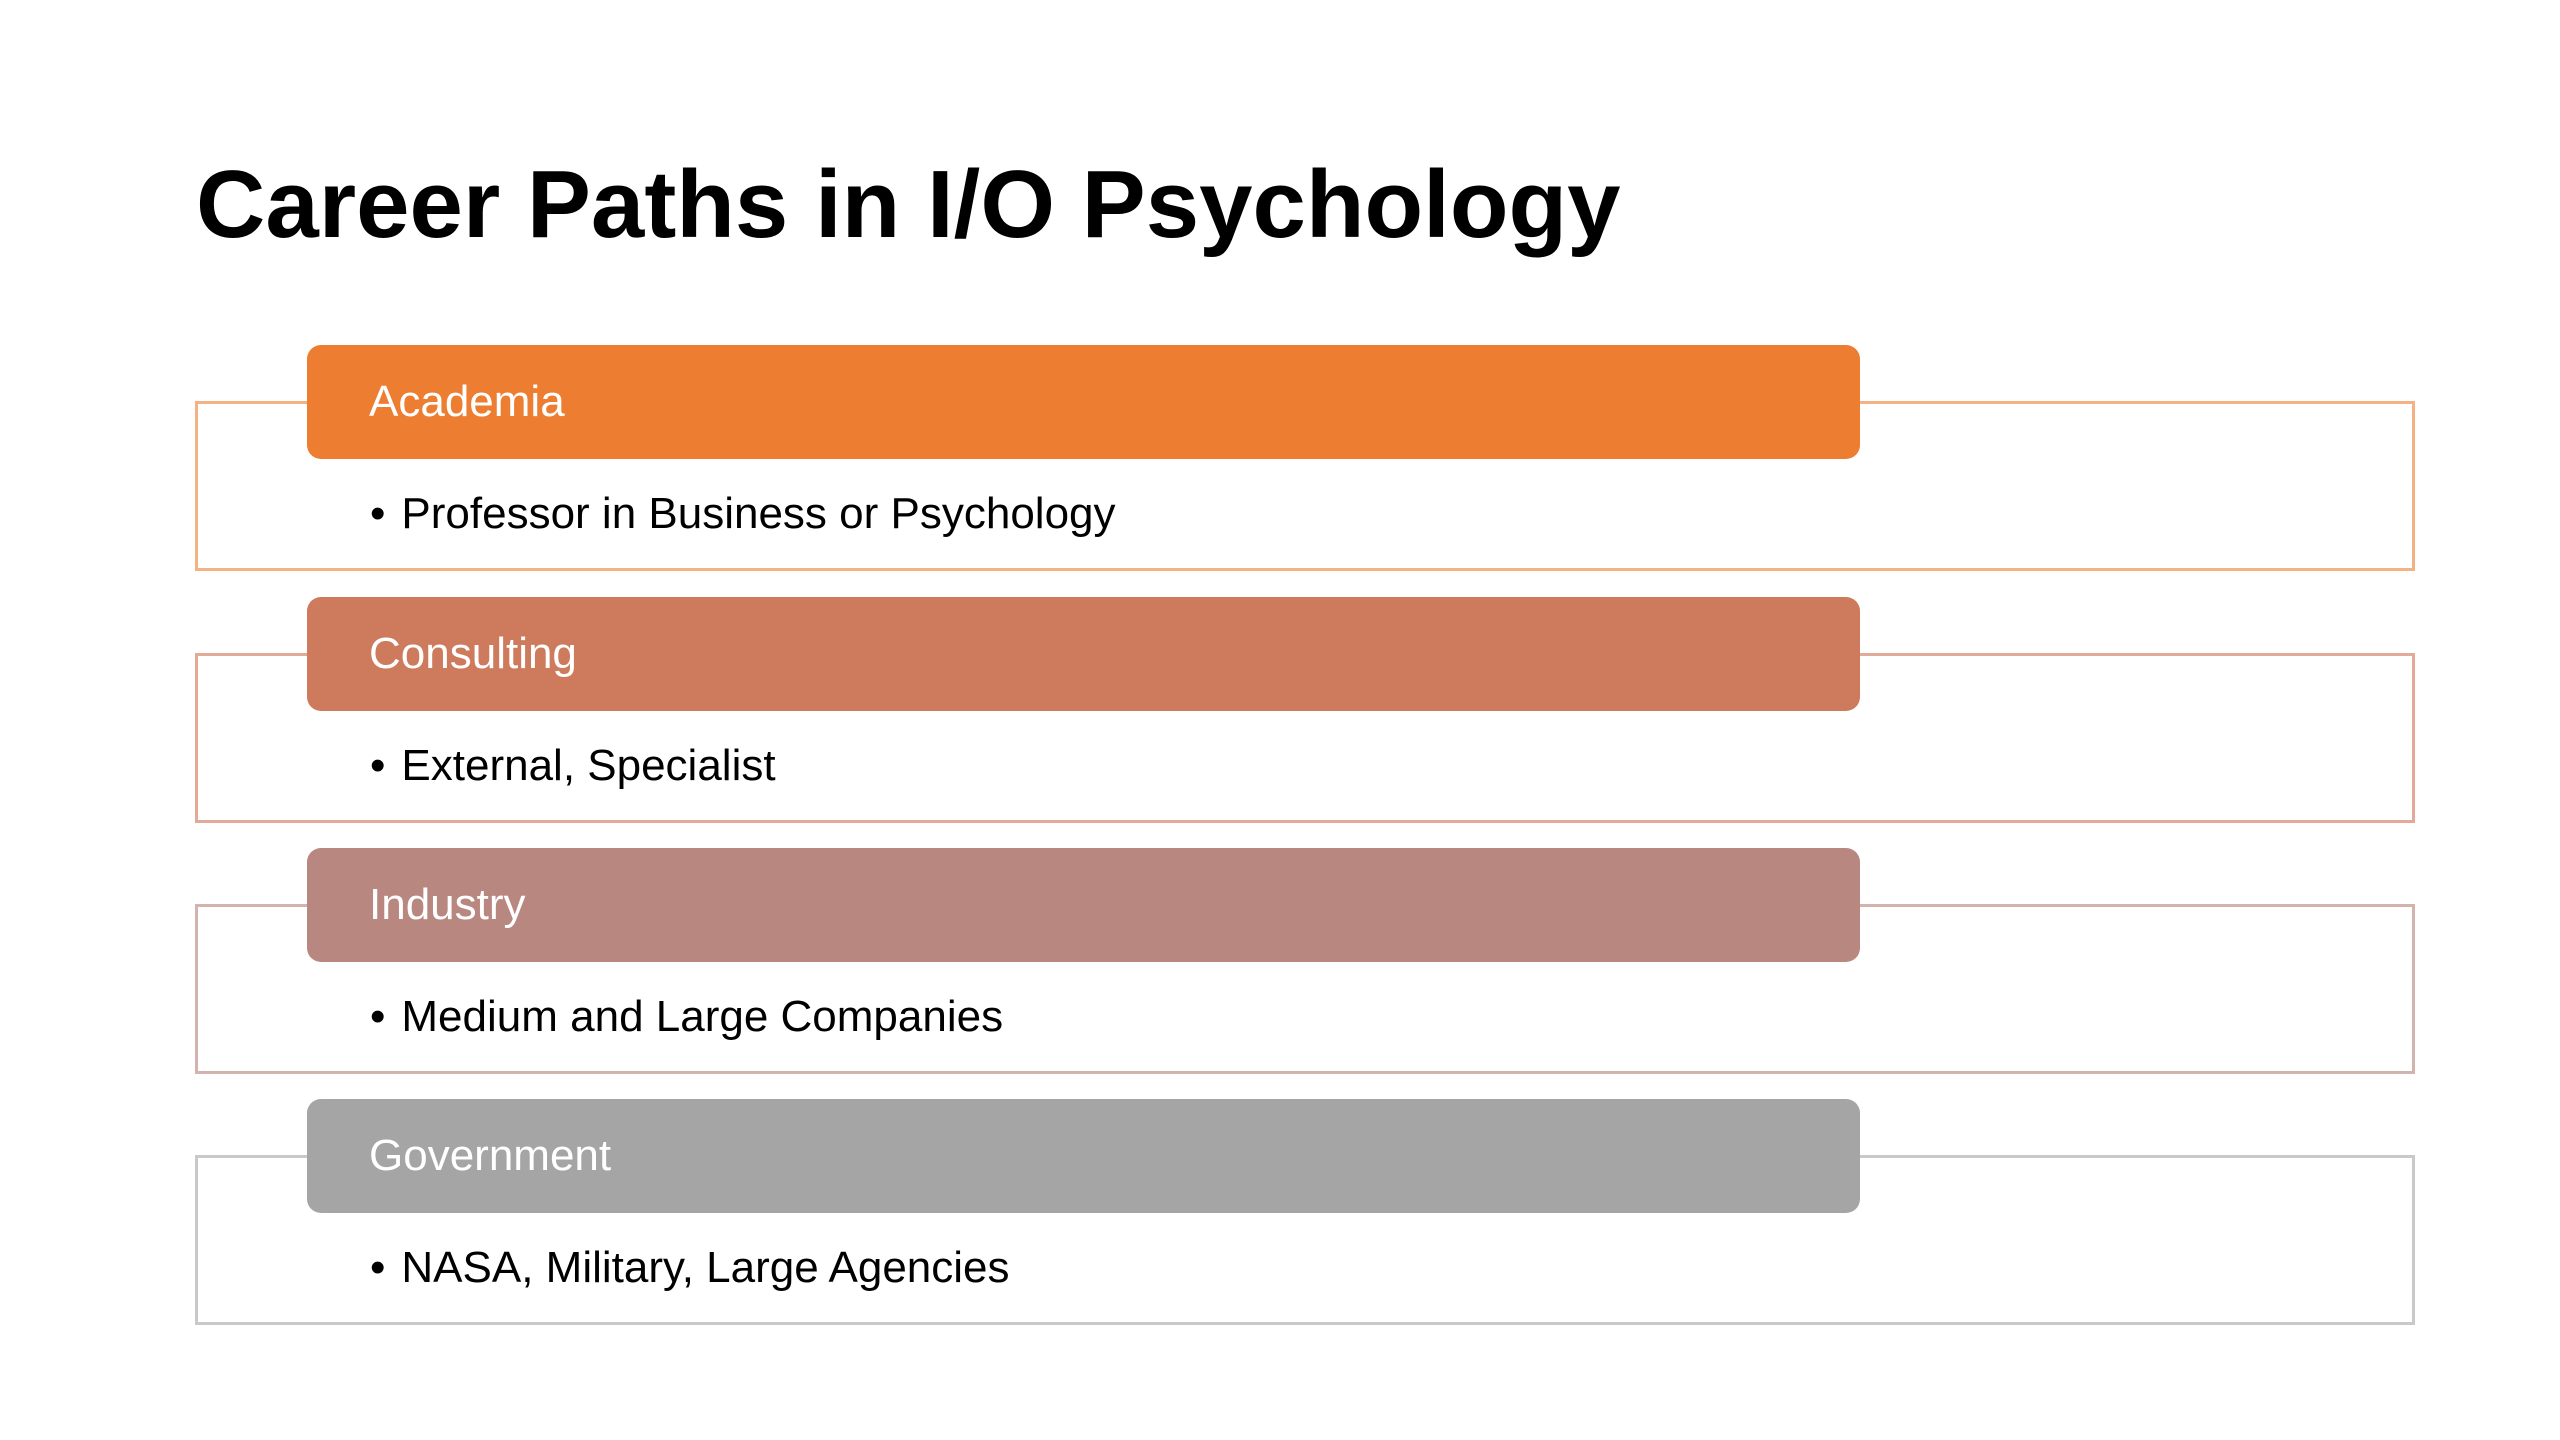 The height and width of the screenshot is (1440, 2560). Describe the element at coordinates (1083, 402) in the screenshot. I see `group-header: Academia` at that location.